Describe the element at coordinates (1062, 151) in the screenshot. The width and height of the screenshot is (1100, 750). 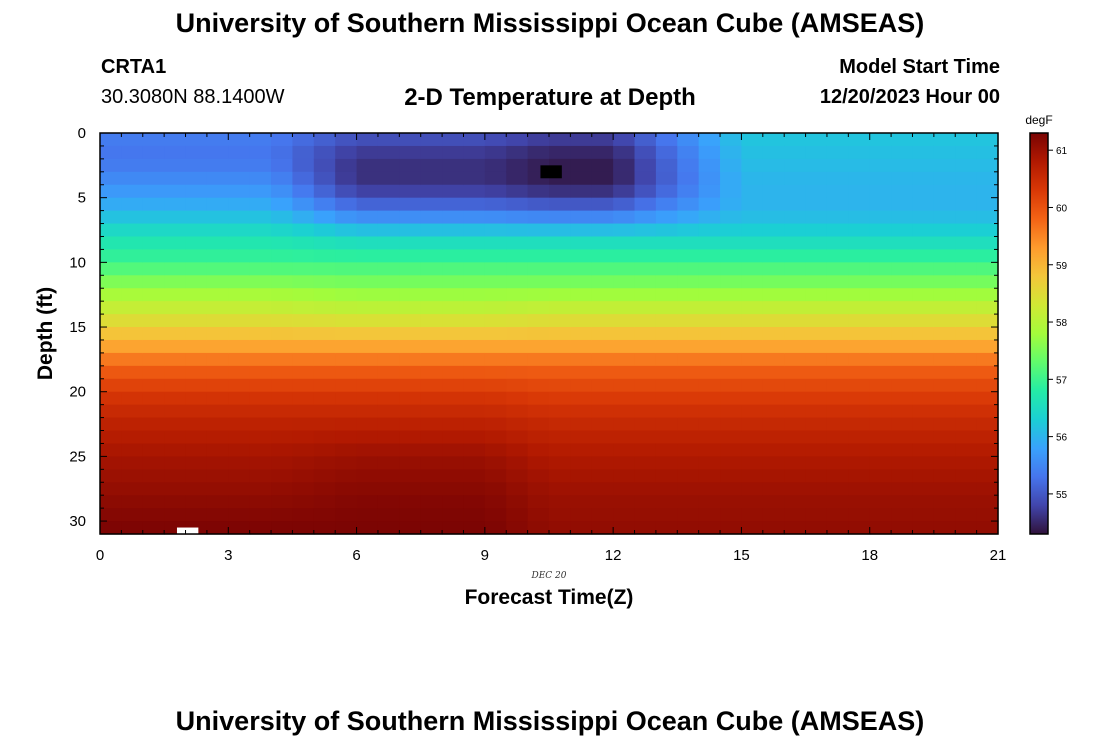
I see `colorbar-tick-label: 61` at that location.